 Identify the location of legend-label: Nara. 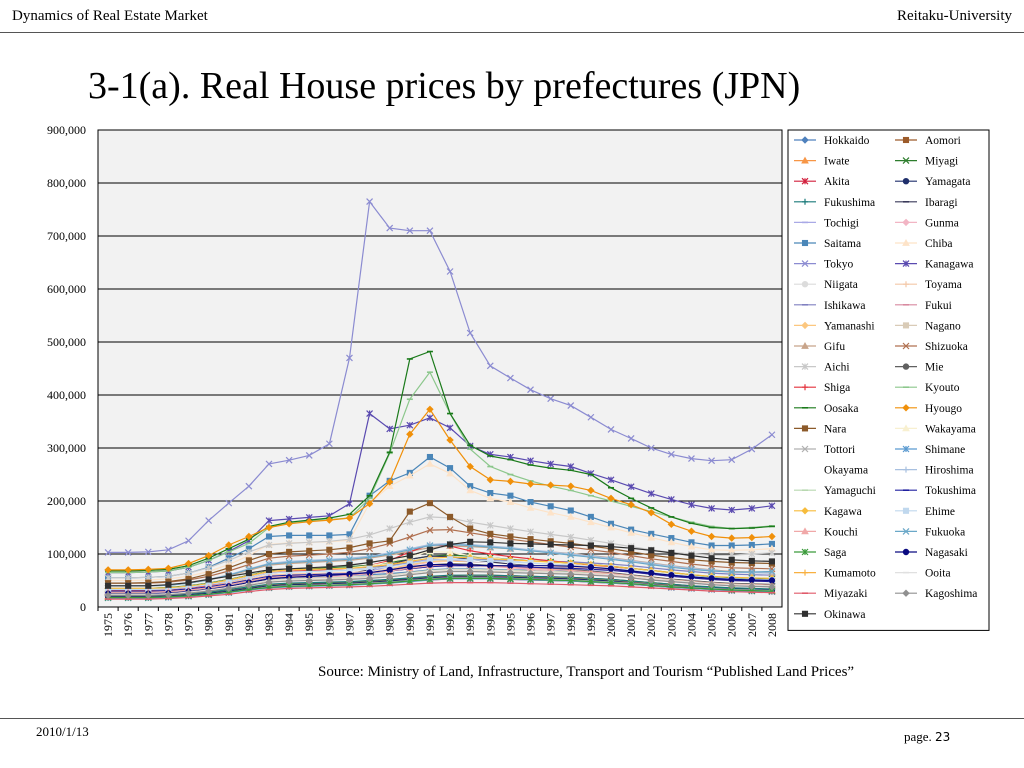
(835, 429).